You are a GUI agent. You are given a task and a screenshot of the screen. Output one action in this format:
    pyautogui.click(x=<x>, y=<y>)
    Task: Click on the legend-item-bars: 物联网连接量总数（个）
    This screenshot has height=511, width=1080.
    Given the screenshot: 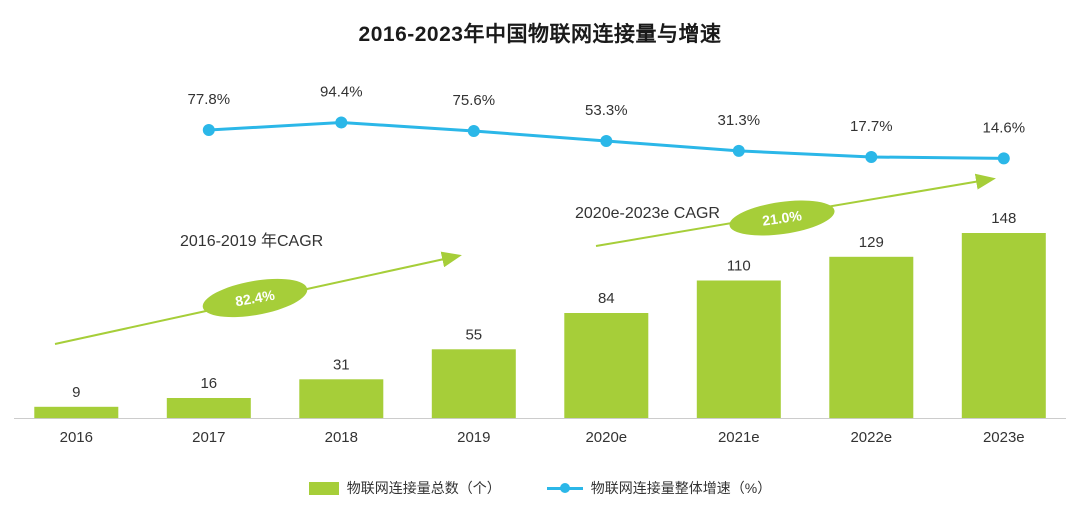 What is the action you would take?
    pyautogui.click(x=404, y=488)
    